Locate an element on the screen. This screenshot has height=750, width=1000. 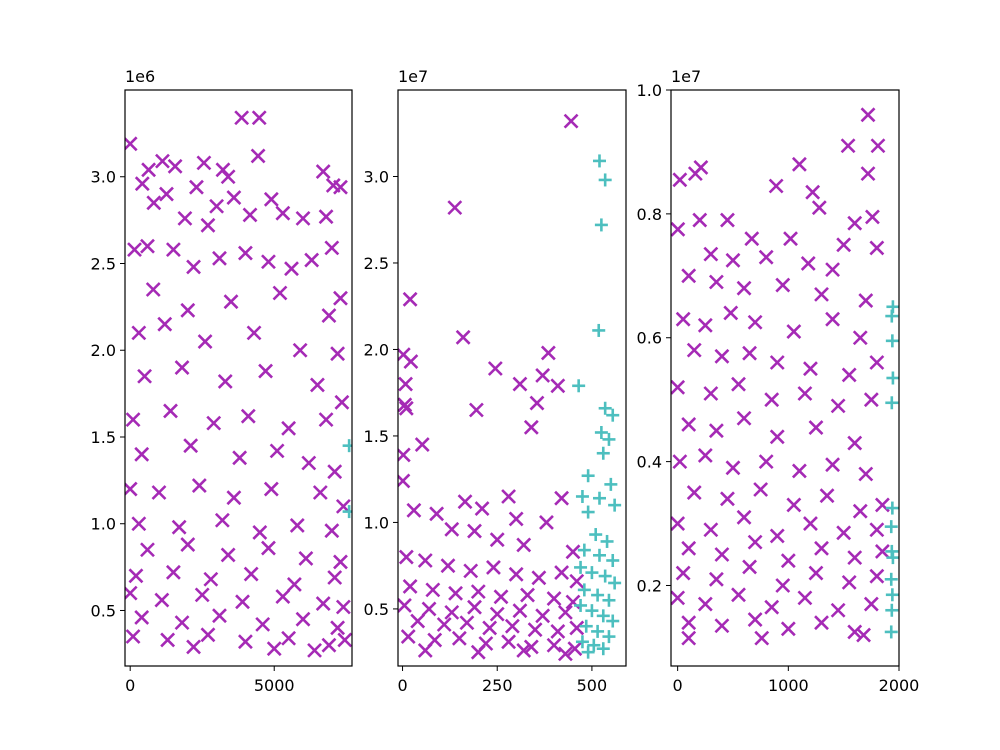
y-tick-label: 1.0 is located at coordinates (376, 522).